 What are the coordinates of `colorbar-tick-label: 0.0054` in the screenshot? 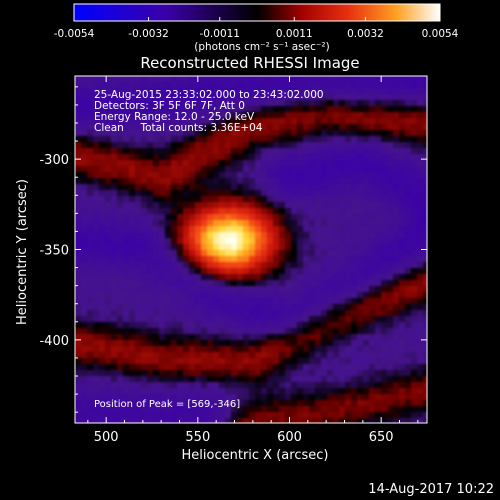 It's located at (440, 34).